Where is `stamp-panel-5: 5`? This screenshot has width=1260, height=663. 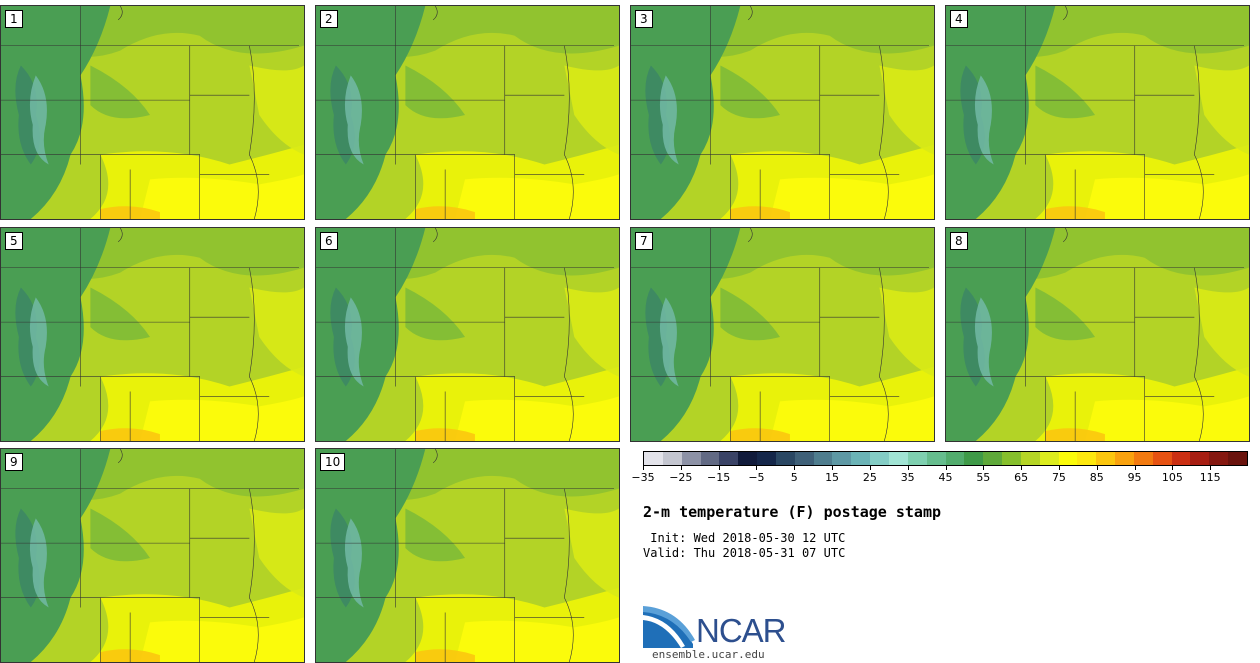
stamp-panel-5: 5 is located at coordinates (152, 334).